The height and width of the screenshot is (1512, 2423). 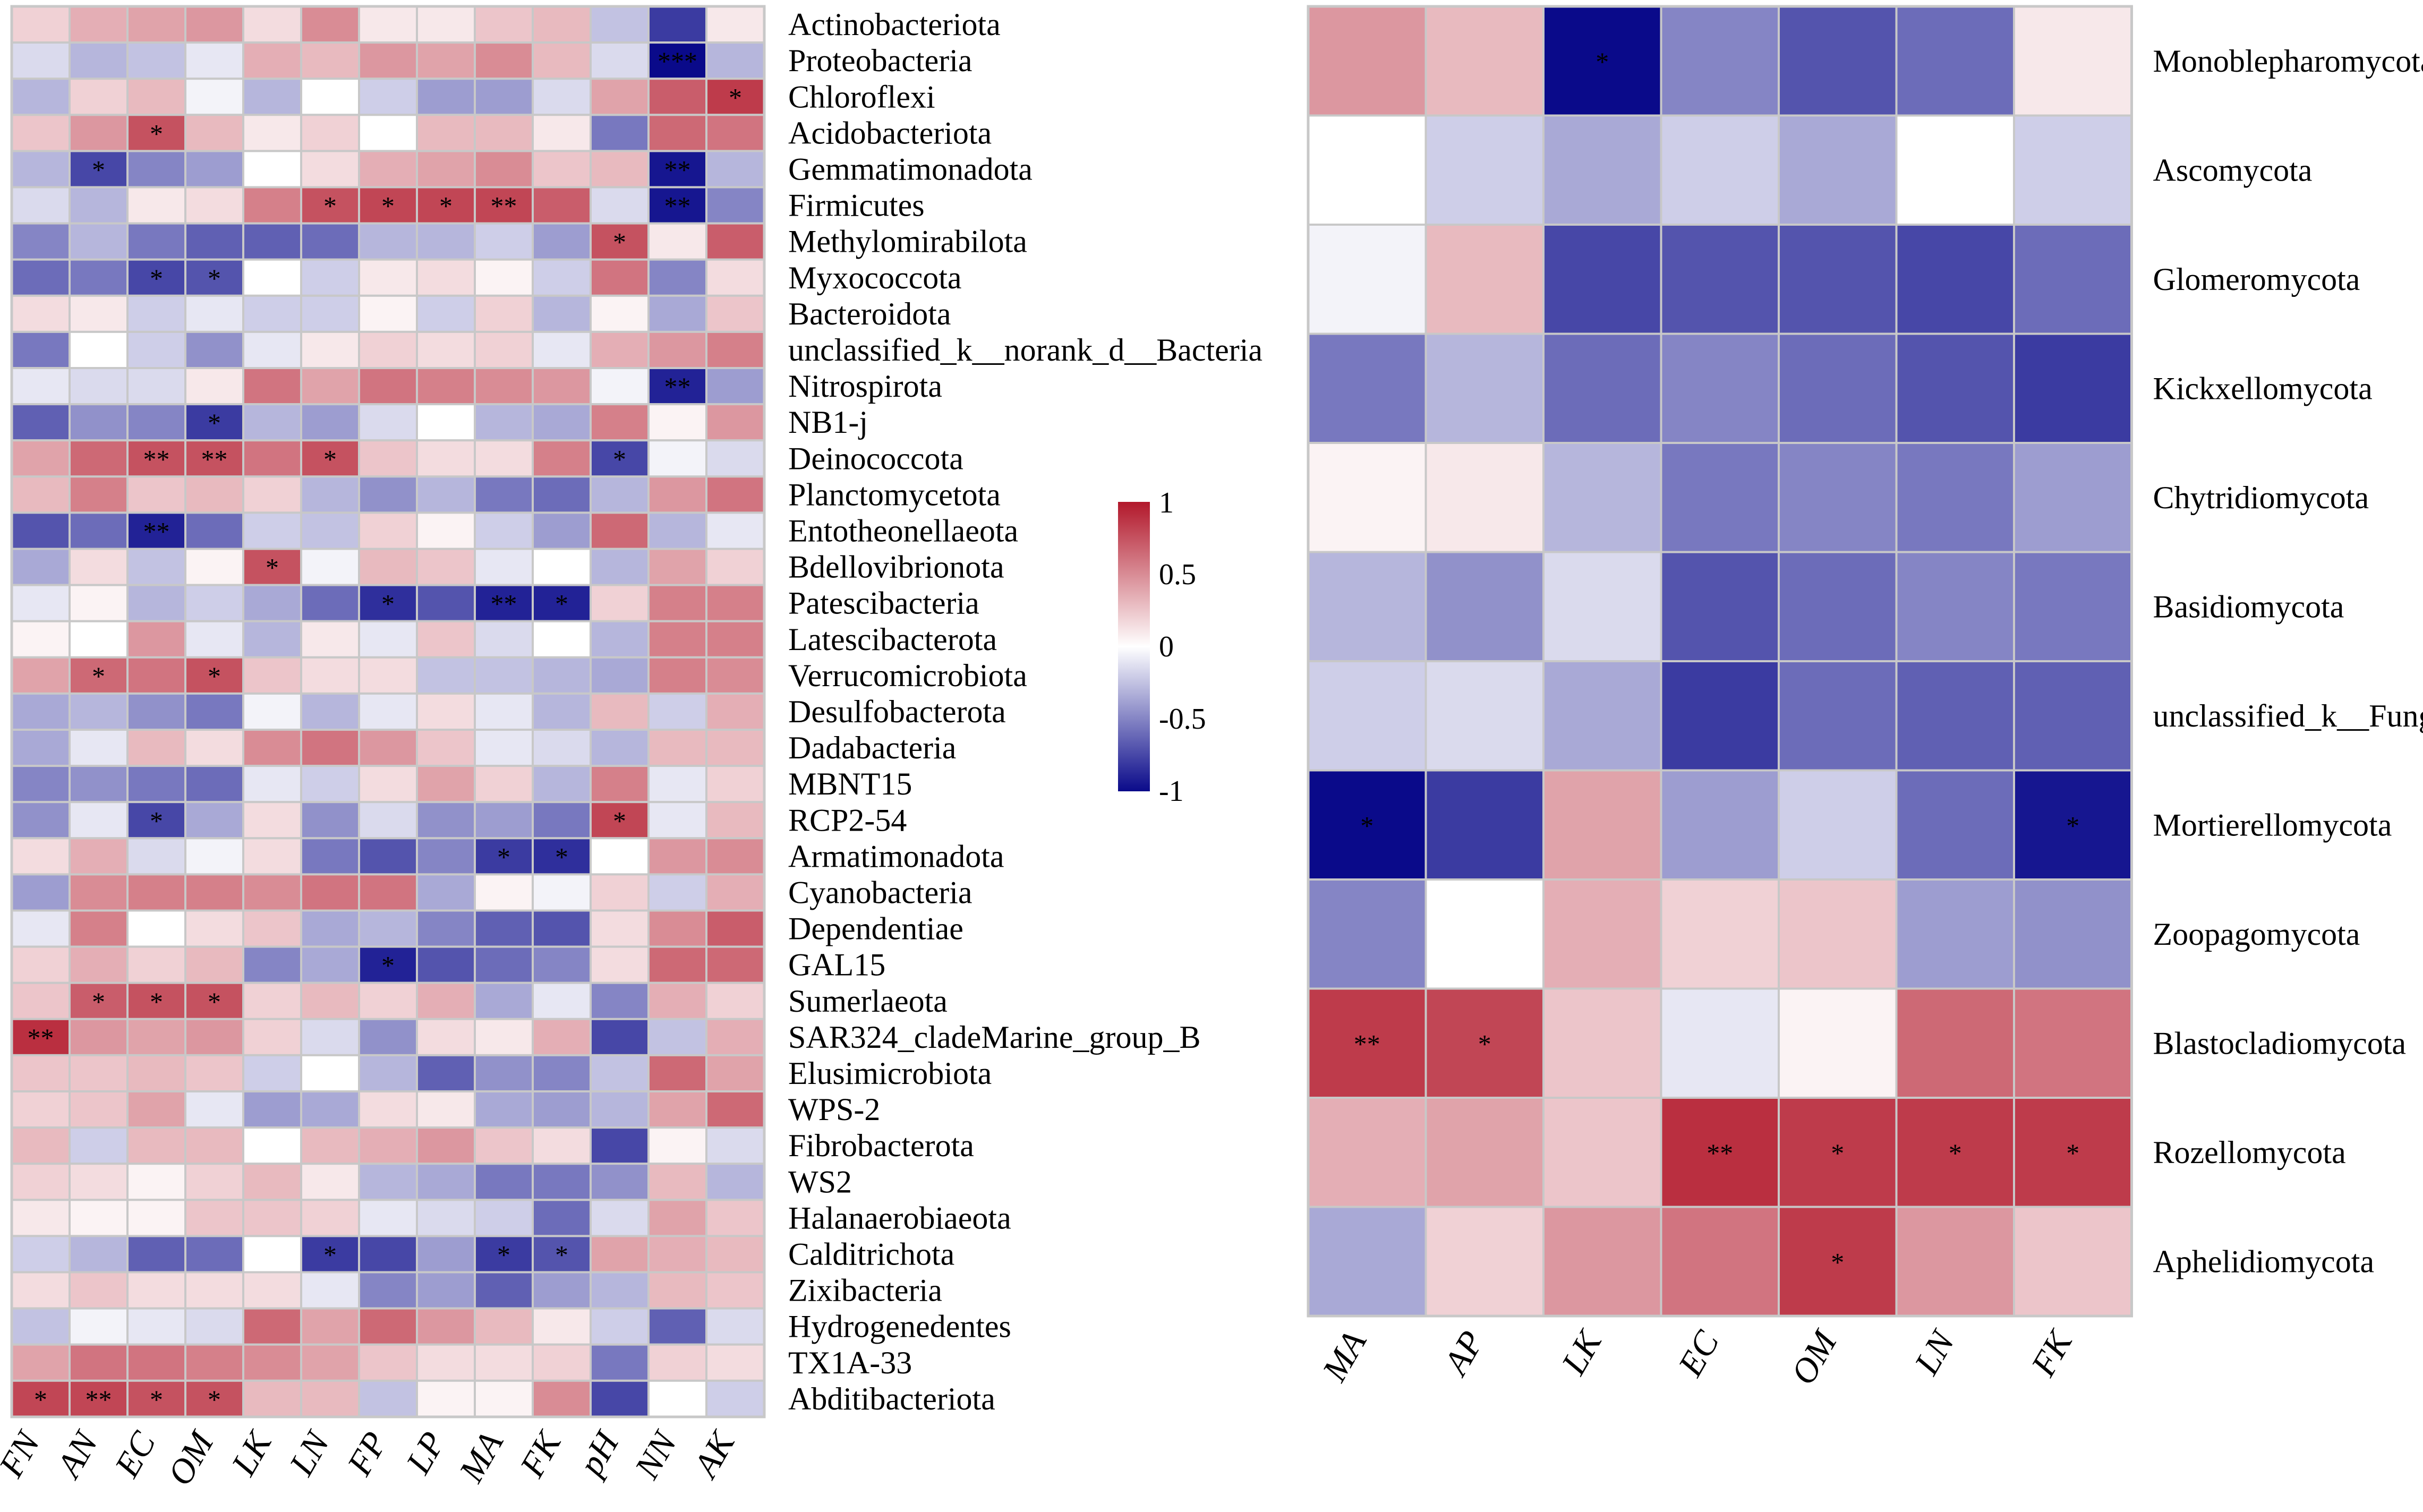 What do you see at coordinates (598, 1454) in the screenshot?
I see `column-label: pH` at bounding box center [598, 1454].